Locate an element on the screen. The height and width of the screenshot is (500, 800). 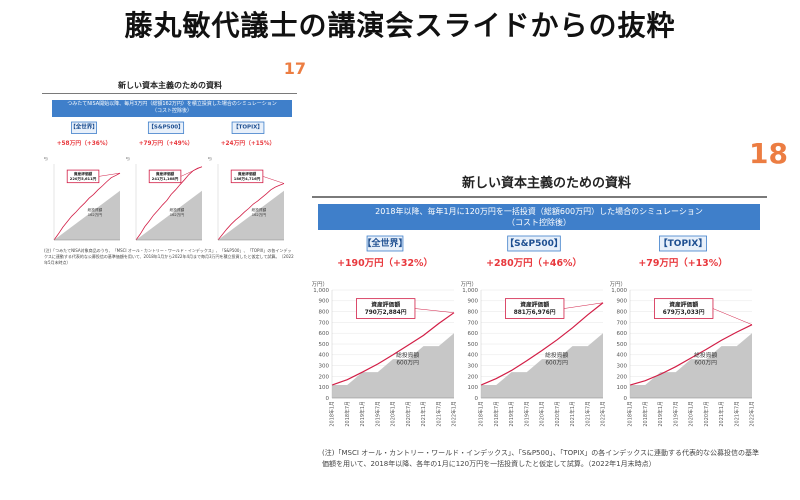
title-divider is located at coordinates (169, 93).